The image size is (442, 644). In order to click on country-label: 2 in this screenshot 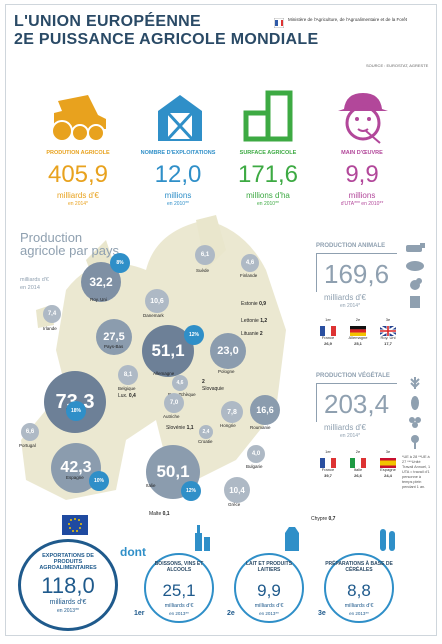, I will do `click(203, 382)`.